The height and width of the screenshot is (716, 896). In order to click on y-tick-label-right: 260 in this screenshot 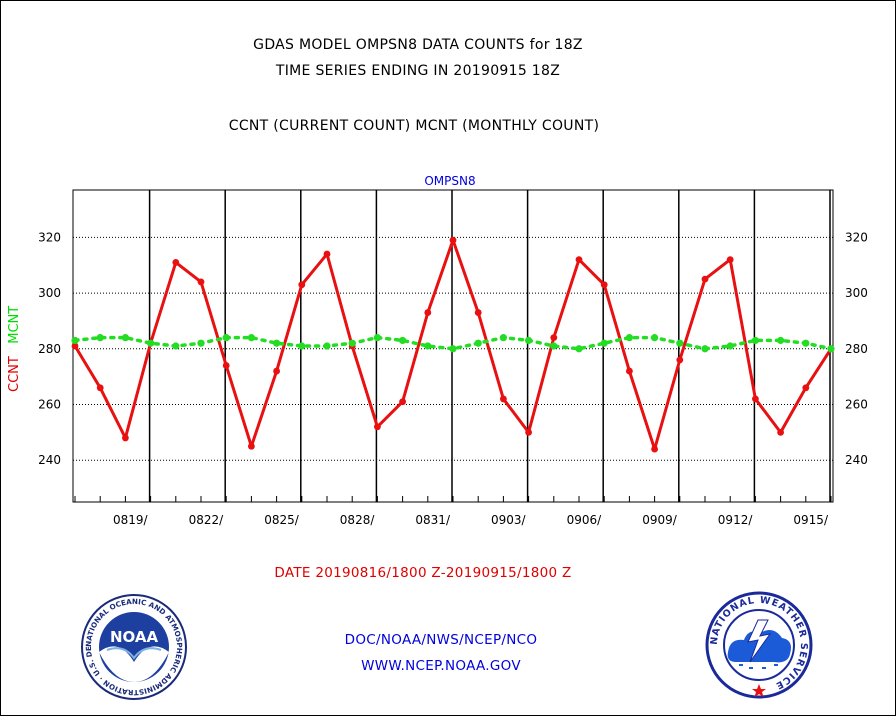, I will do `click(856, 405)`.